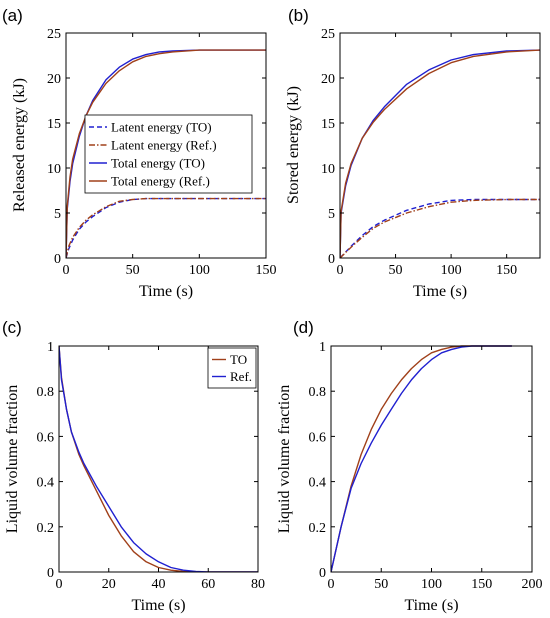  I want to click on legend-entry: Total energy (TO), so click(158, 163).